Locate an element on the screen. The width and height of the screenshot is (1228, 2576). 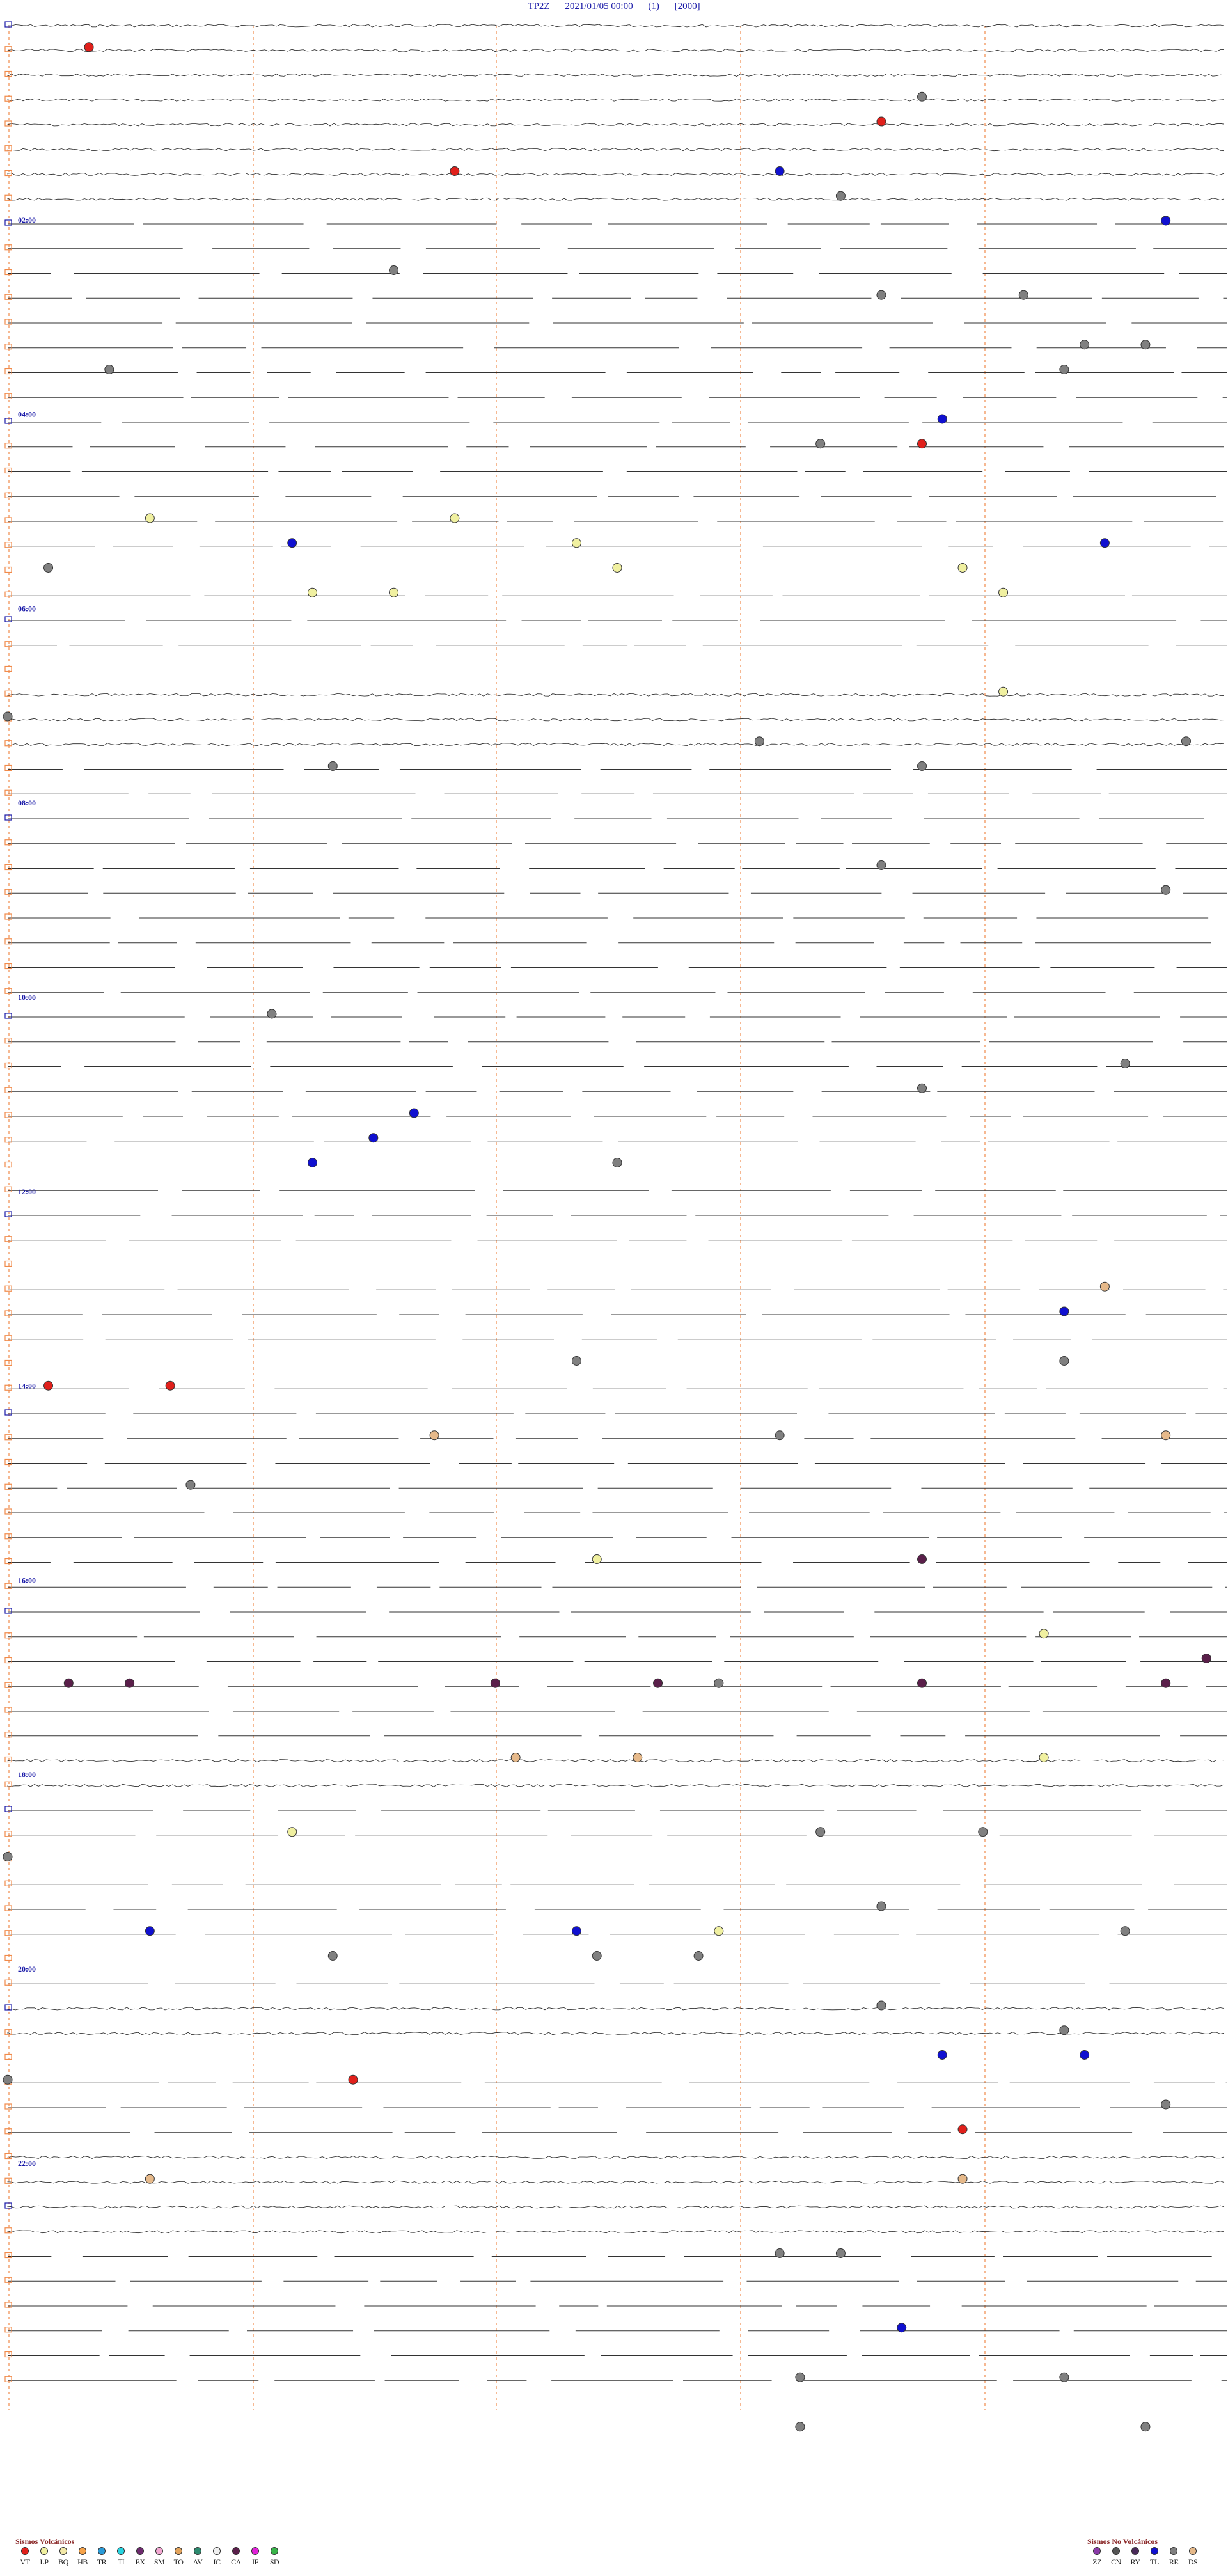
legend-code: VT is located at coordinates (25, 2561).